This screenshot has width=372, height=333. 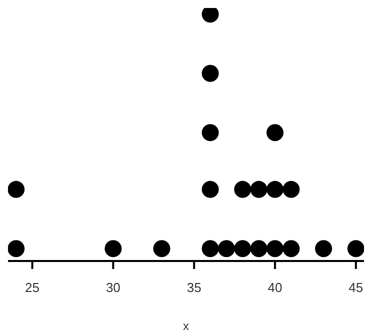 What do you see at coordinates (186, 326) in the screenshot?
I see `x-axis-title: x` at bounding box center [186, 326].